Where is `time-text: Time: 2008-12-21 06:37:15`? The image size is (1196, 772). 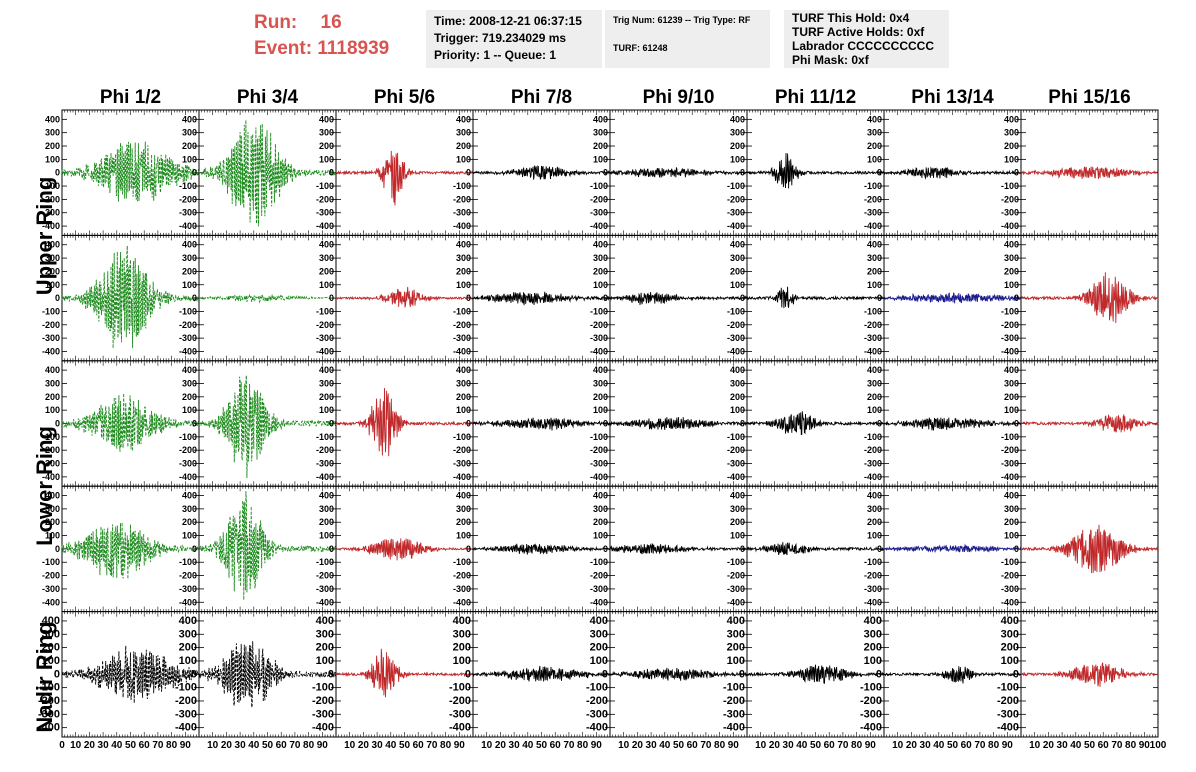 time-text: Time: 2008-12-21 06:37:15 is located at coordinates (508, 21).